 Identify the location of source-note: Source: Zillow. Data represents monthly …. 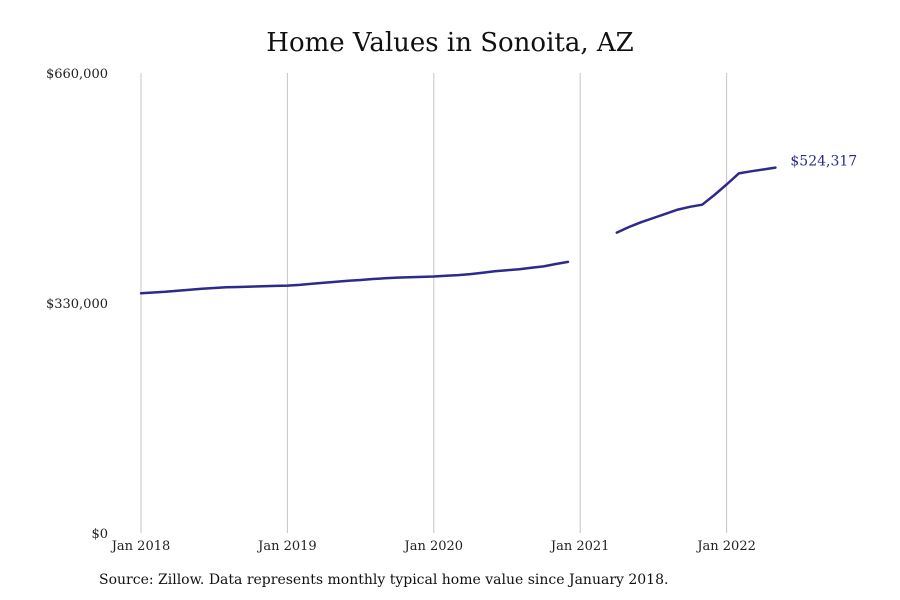
(384, 580).